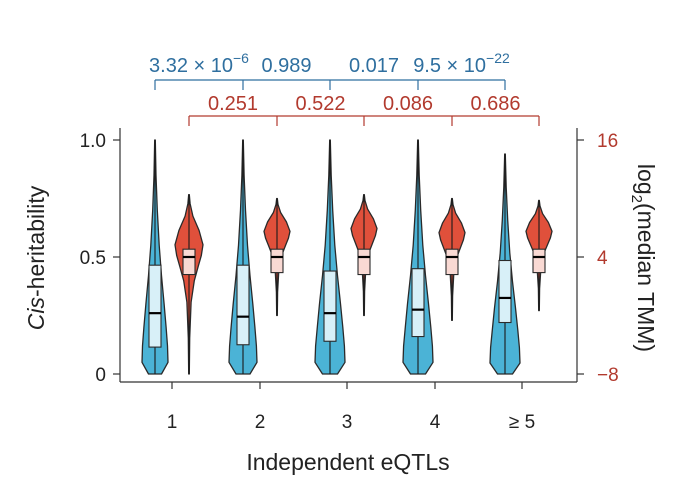  I want to click on pvalue-mantissa: 0.989, so click(286, 66).